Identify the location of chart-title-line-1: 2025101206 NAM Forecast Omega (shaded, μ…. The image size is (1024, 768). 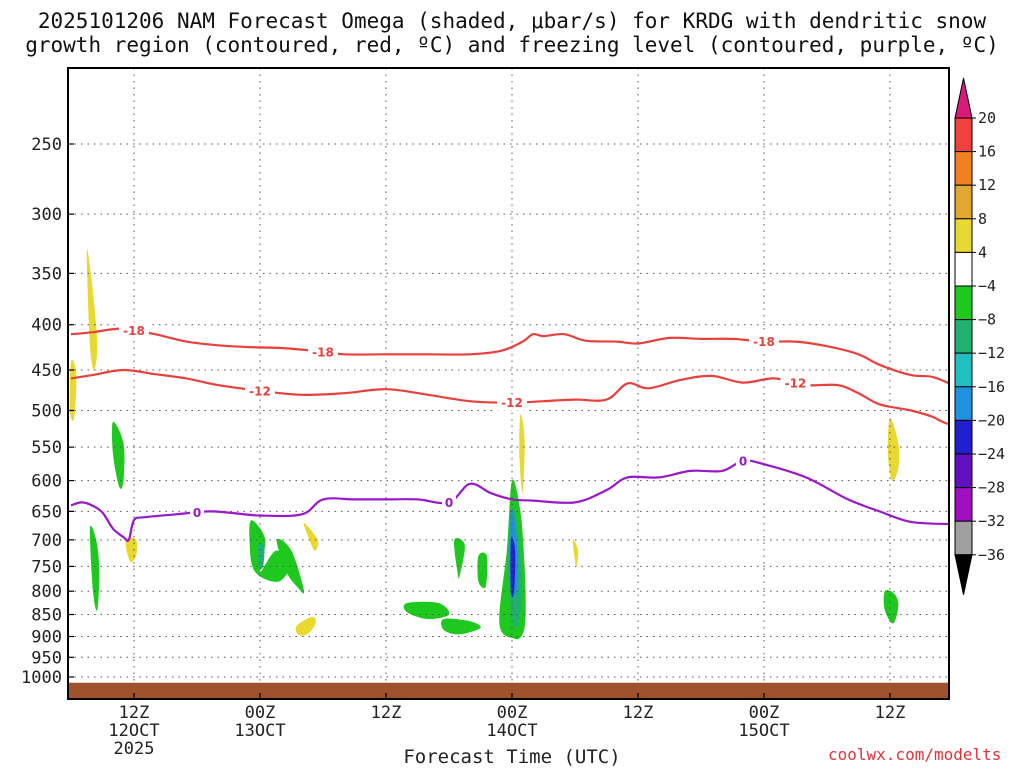
(512, 21).